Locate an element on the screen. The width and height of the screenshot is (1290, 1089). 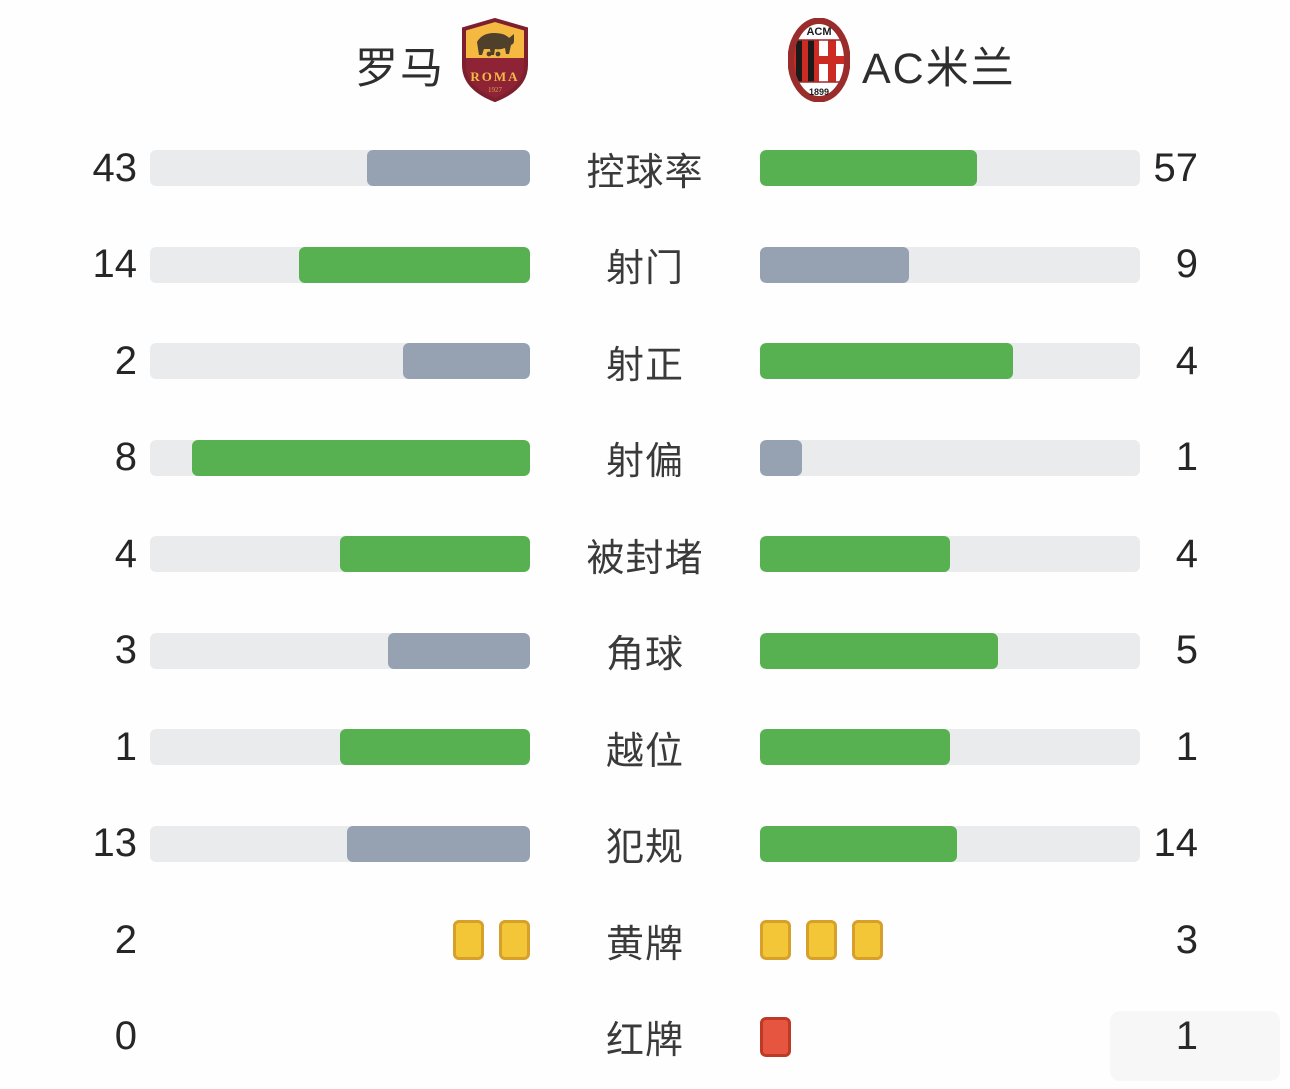
stat-label: 红牌 is located at coordinates (644, 1041).